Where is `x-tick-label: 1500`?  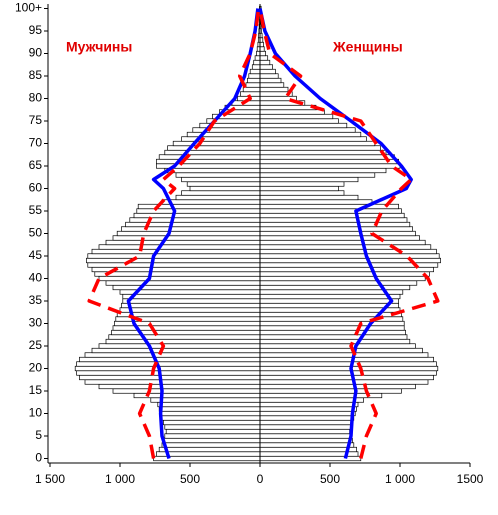 x-tick-label: 1500 is located at coordinates (470, 479).